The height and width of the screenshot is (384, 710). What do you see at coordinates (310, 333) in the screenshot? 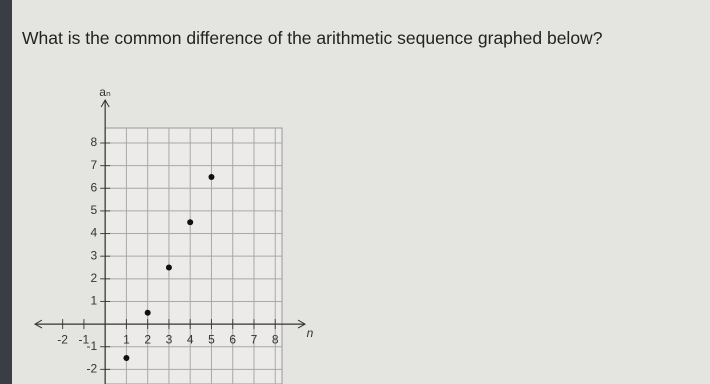
I see `x-axis-label: n` at bounding box center [310, 333].